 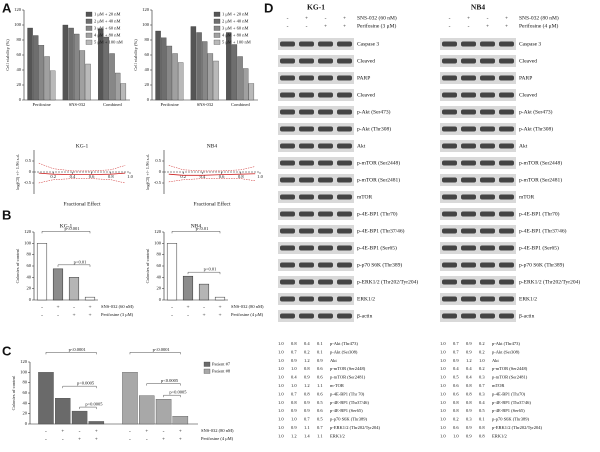 What do you see at coordinates (307, 427) in the screenshot?
I see `quant-value: 1.1` at bounding box center [307, 427].